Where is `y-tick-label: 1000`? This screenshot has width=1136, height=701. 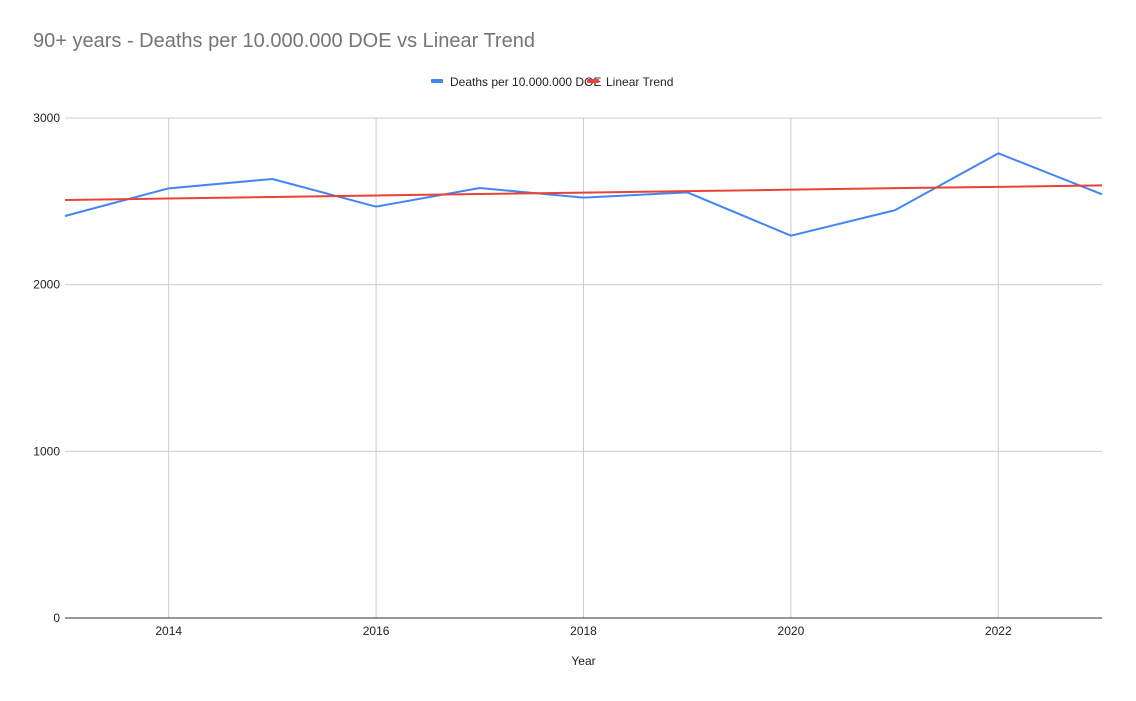
y-tick-label: 1000 is located at coordinates (46, 451).